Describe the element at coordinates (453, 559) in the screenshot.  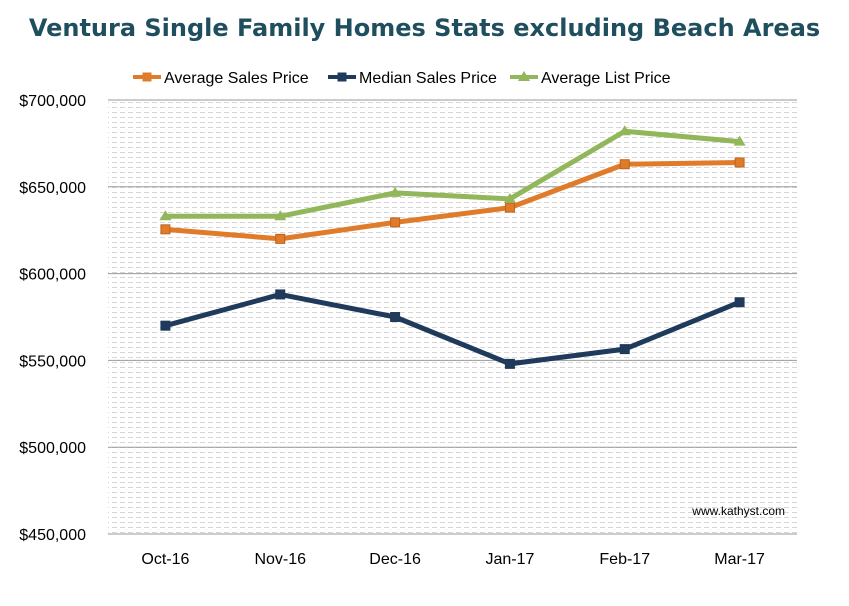
I see `x-axis-ticks: Oct-16 Nov-16 Dec-16 Jan-17 Feb-17 Mar-17` at that location.